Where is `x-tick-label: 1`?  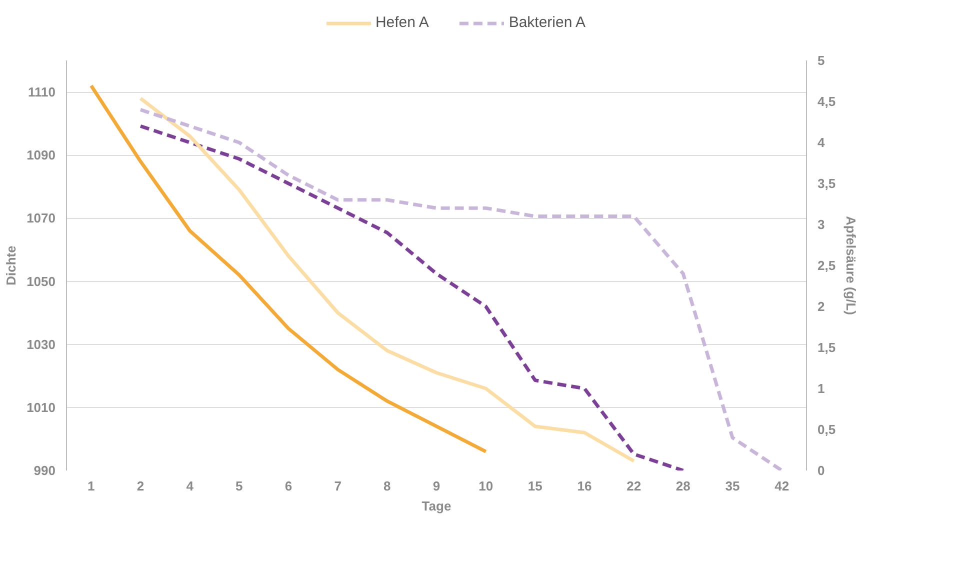
x-tick-label: 1 is located at coordinates (91, 486).